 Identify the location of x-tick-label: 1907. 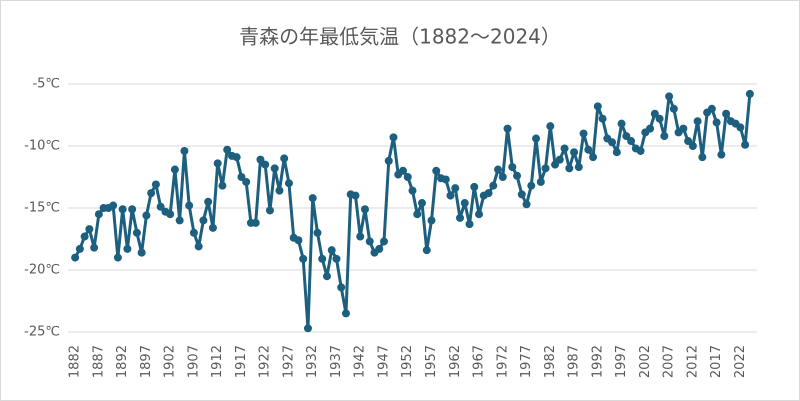
(193, 361).